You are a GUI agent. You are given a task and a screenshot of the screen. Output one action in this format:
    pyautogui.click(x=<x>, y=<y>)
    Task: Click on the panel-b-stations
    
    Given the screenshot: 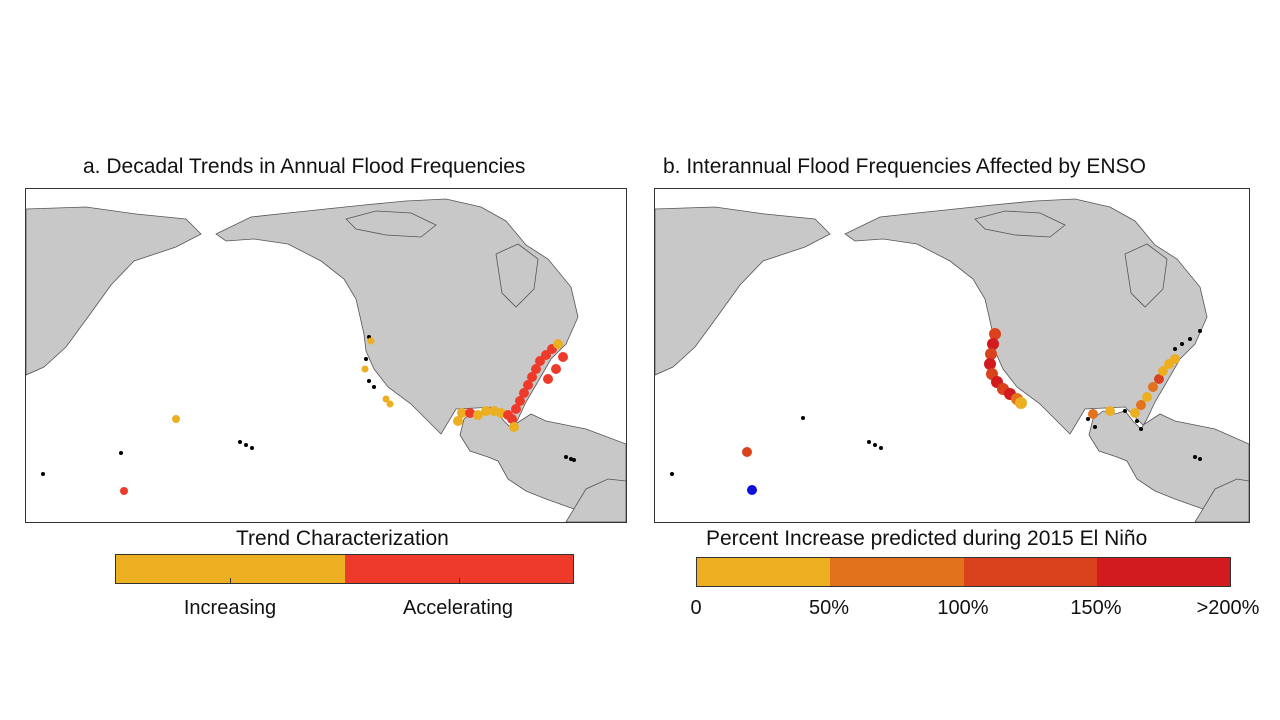 What is the action you would take?
    pyautogui.click(x=936, y=411)
    